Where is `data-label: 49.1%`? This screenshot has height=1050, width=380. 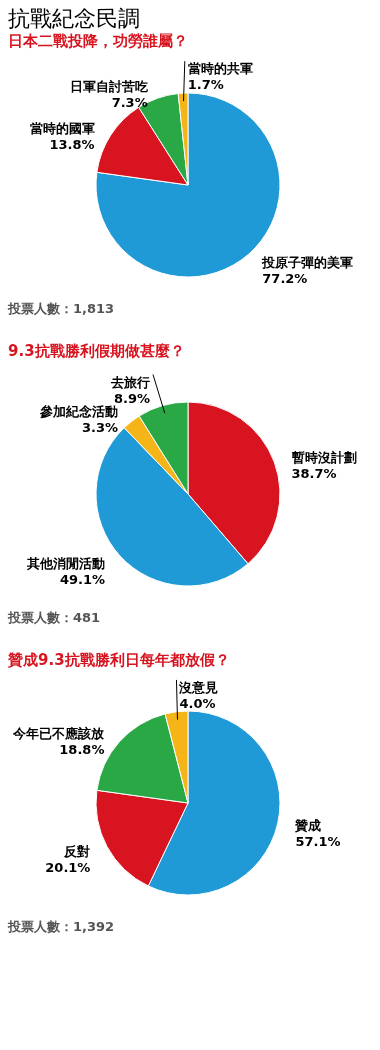
data-label: 49.1% is located at coordinates (82, 579).